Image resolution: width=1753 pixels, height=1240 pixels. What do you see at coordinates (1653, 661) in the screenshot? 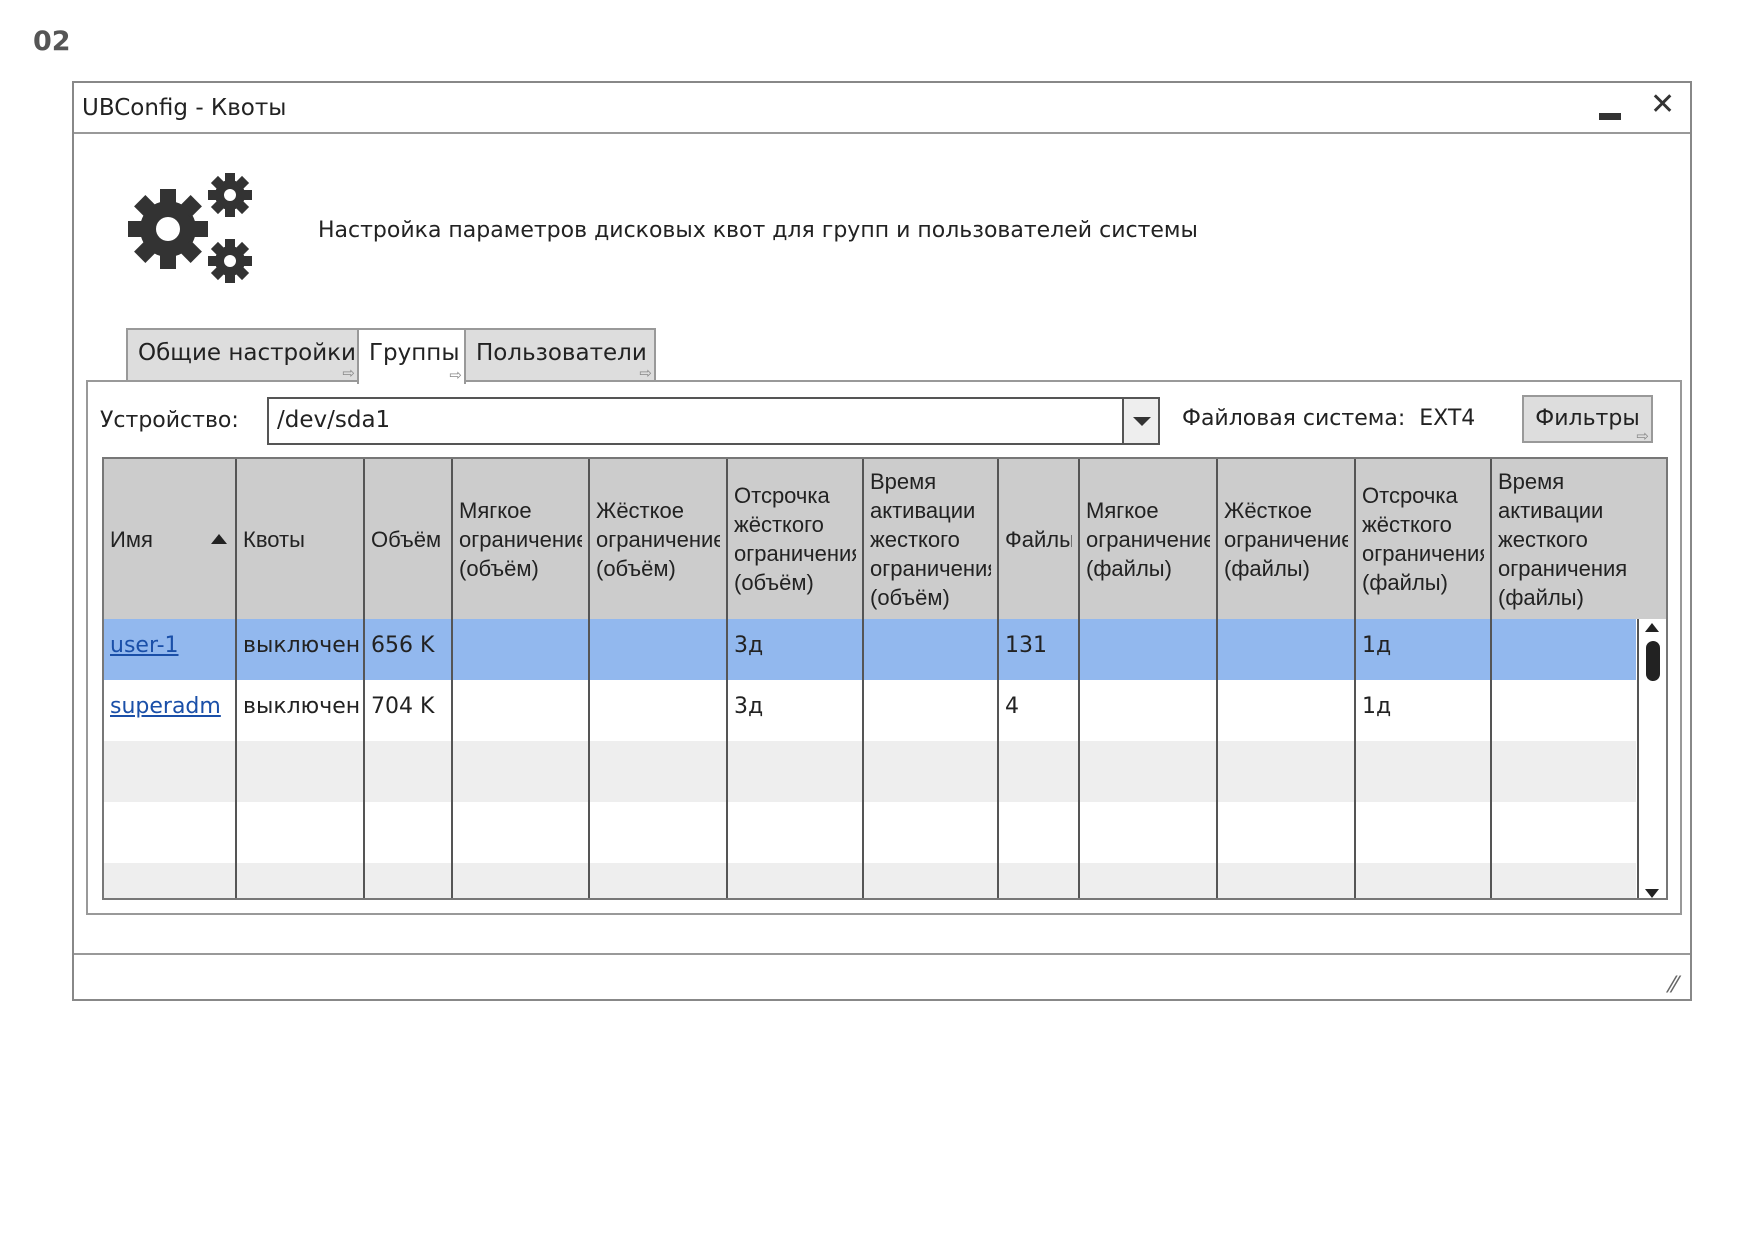
I see `scrollbar-thumb` at bounding box center [1653, 661].